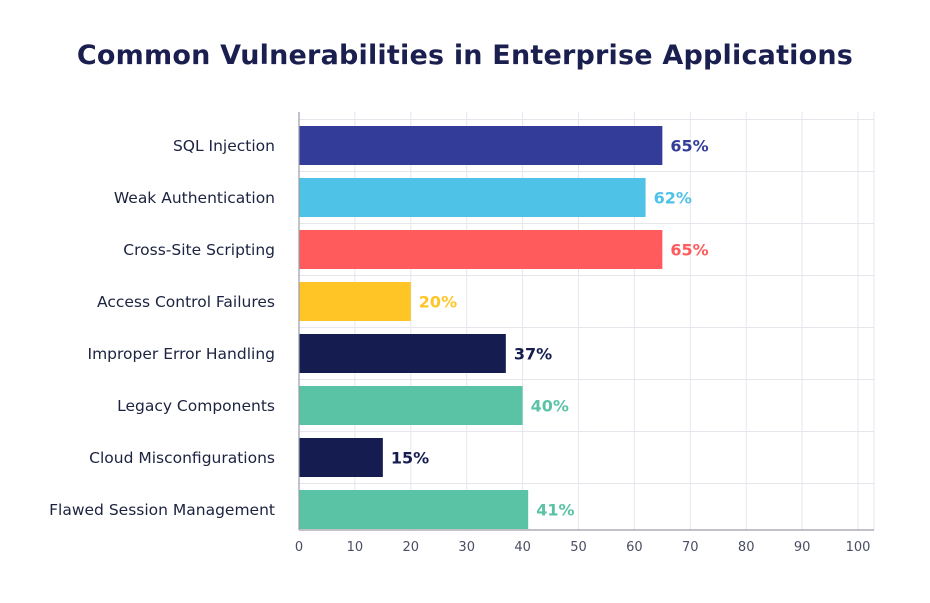  What do you see at coordinates (224, 146) in the screenshot?
I see `category-label: SQL Injection` at bounding box center [224, 146].